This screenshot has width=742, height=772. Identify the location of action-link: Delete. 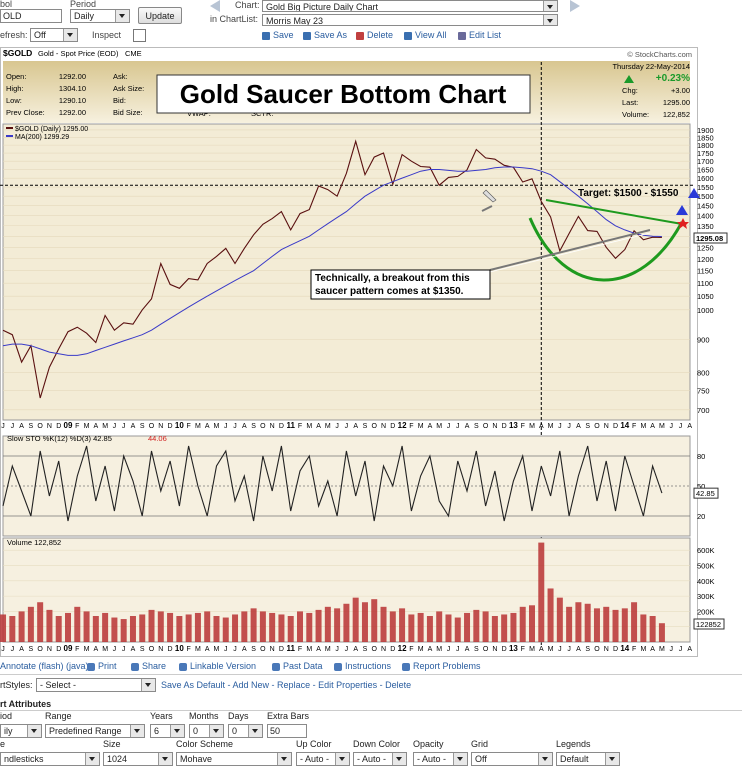
(380, 35).